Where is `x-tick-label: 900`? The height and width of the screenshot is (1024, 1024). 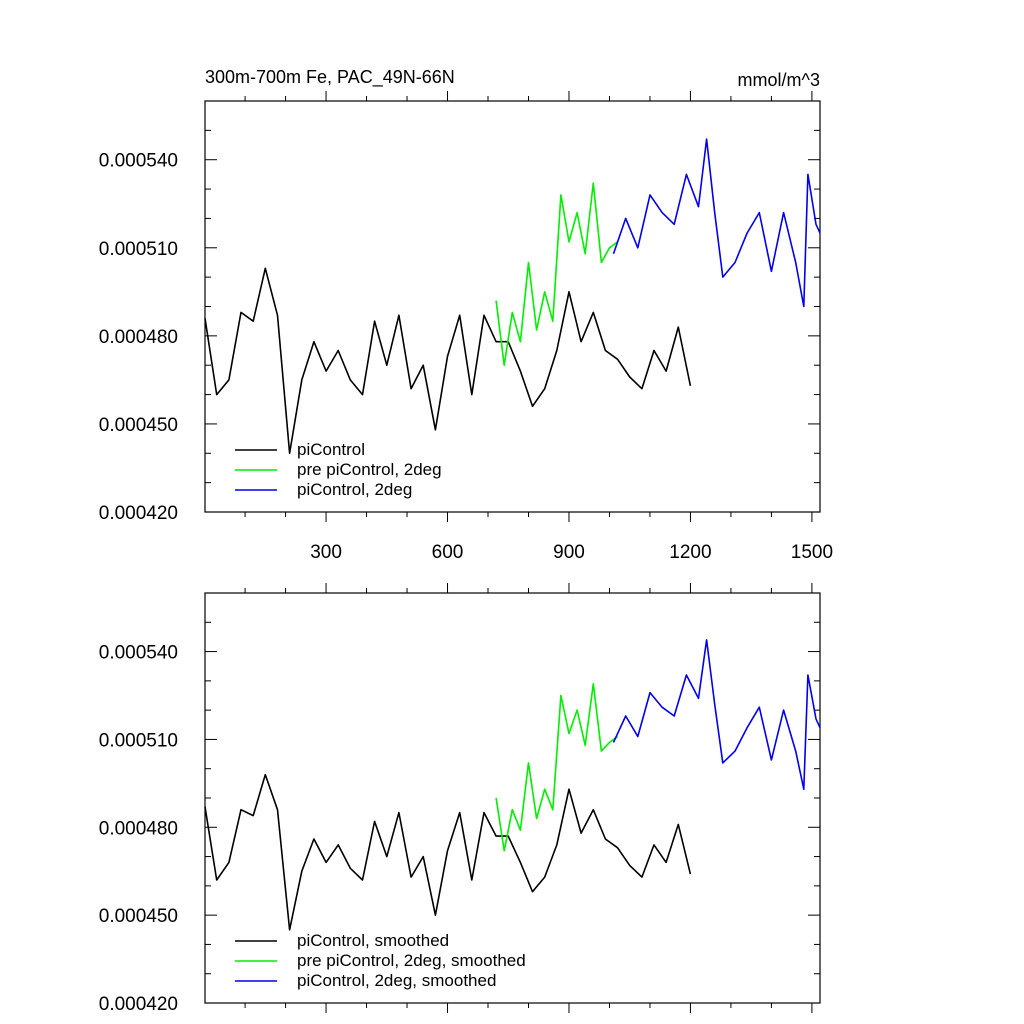 x-tick-label: 900 is located at coordinates (569, 552).